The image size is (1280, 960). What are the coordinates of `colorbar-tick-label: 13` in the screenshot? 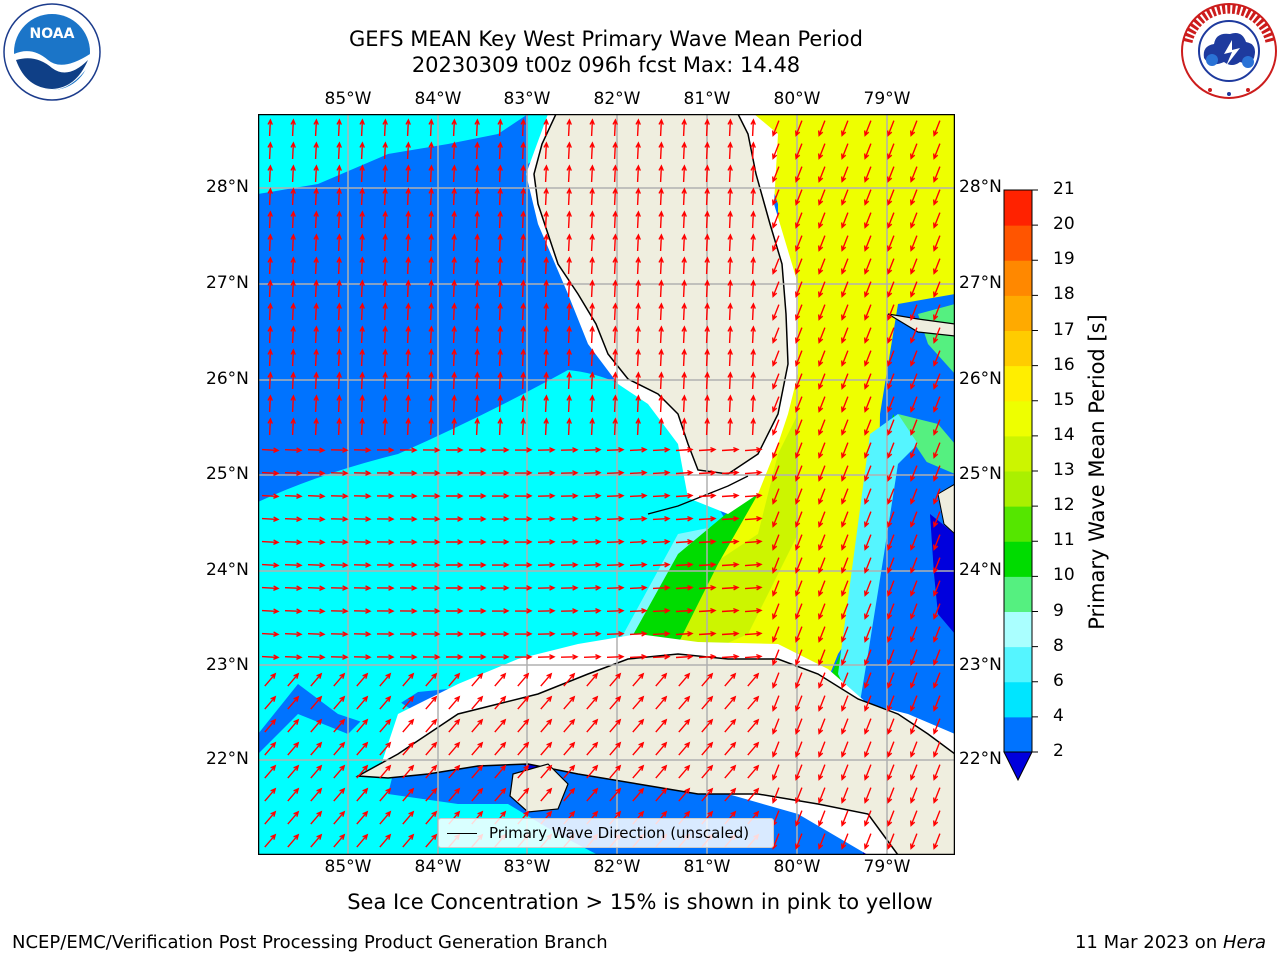 It's located at (1064, 470).